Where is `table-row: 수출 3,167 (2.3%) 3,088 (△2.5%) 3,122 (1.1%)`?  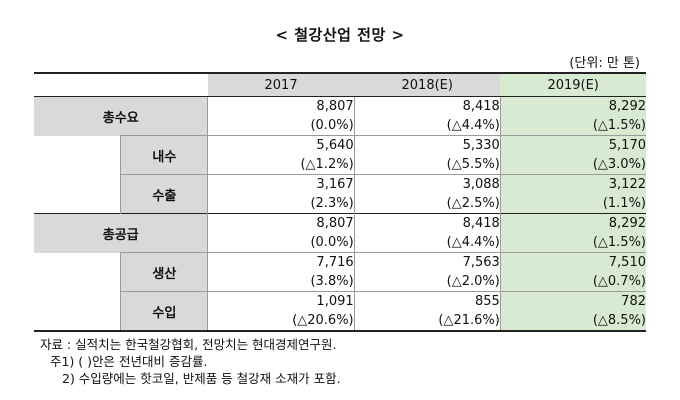
table-row: 수출 3,167 (2.3%) 3,088 (△2.5%) 3,122 (1.1%) is located at coordinates (340, 194).